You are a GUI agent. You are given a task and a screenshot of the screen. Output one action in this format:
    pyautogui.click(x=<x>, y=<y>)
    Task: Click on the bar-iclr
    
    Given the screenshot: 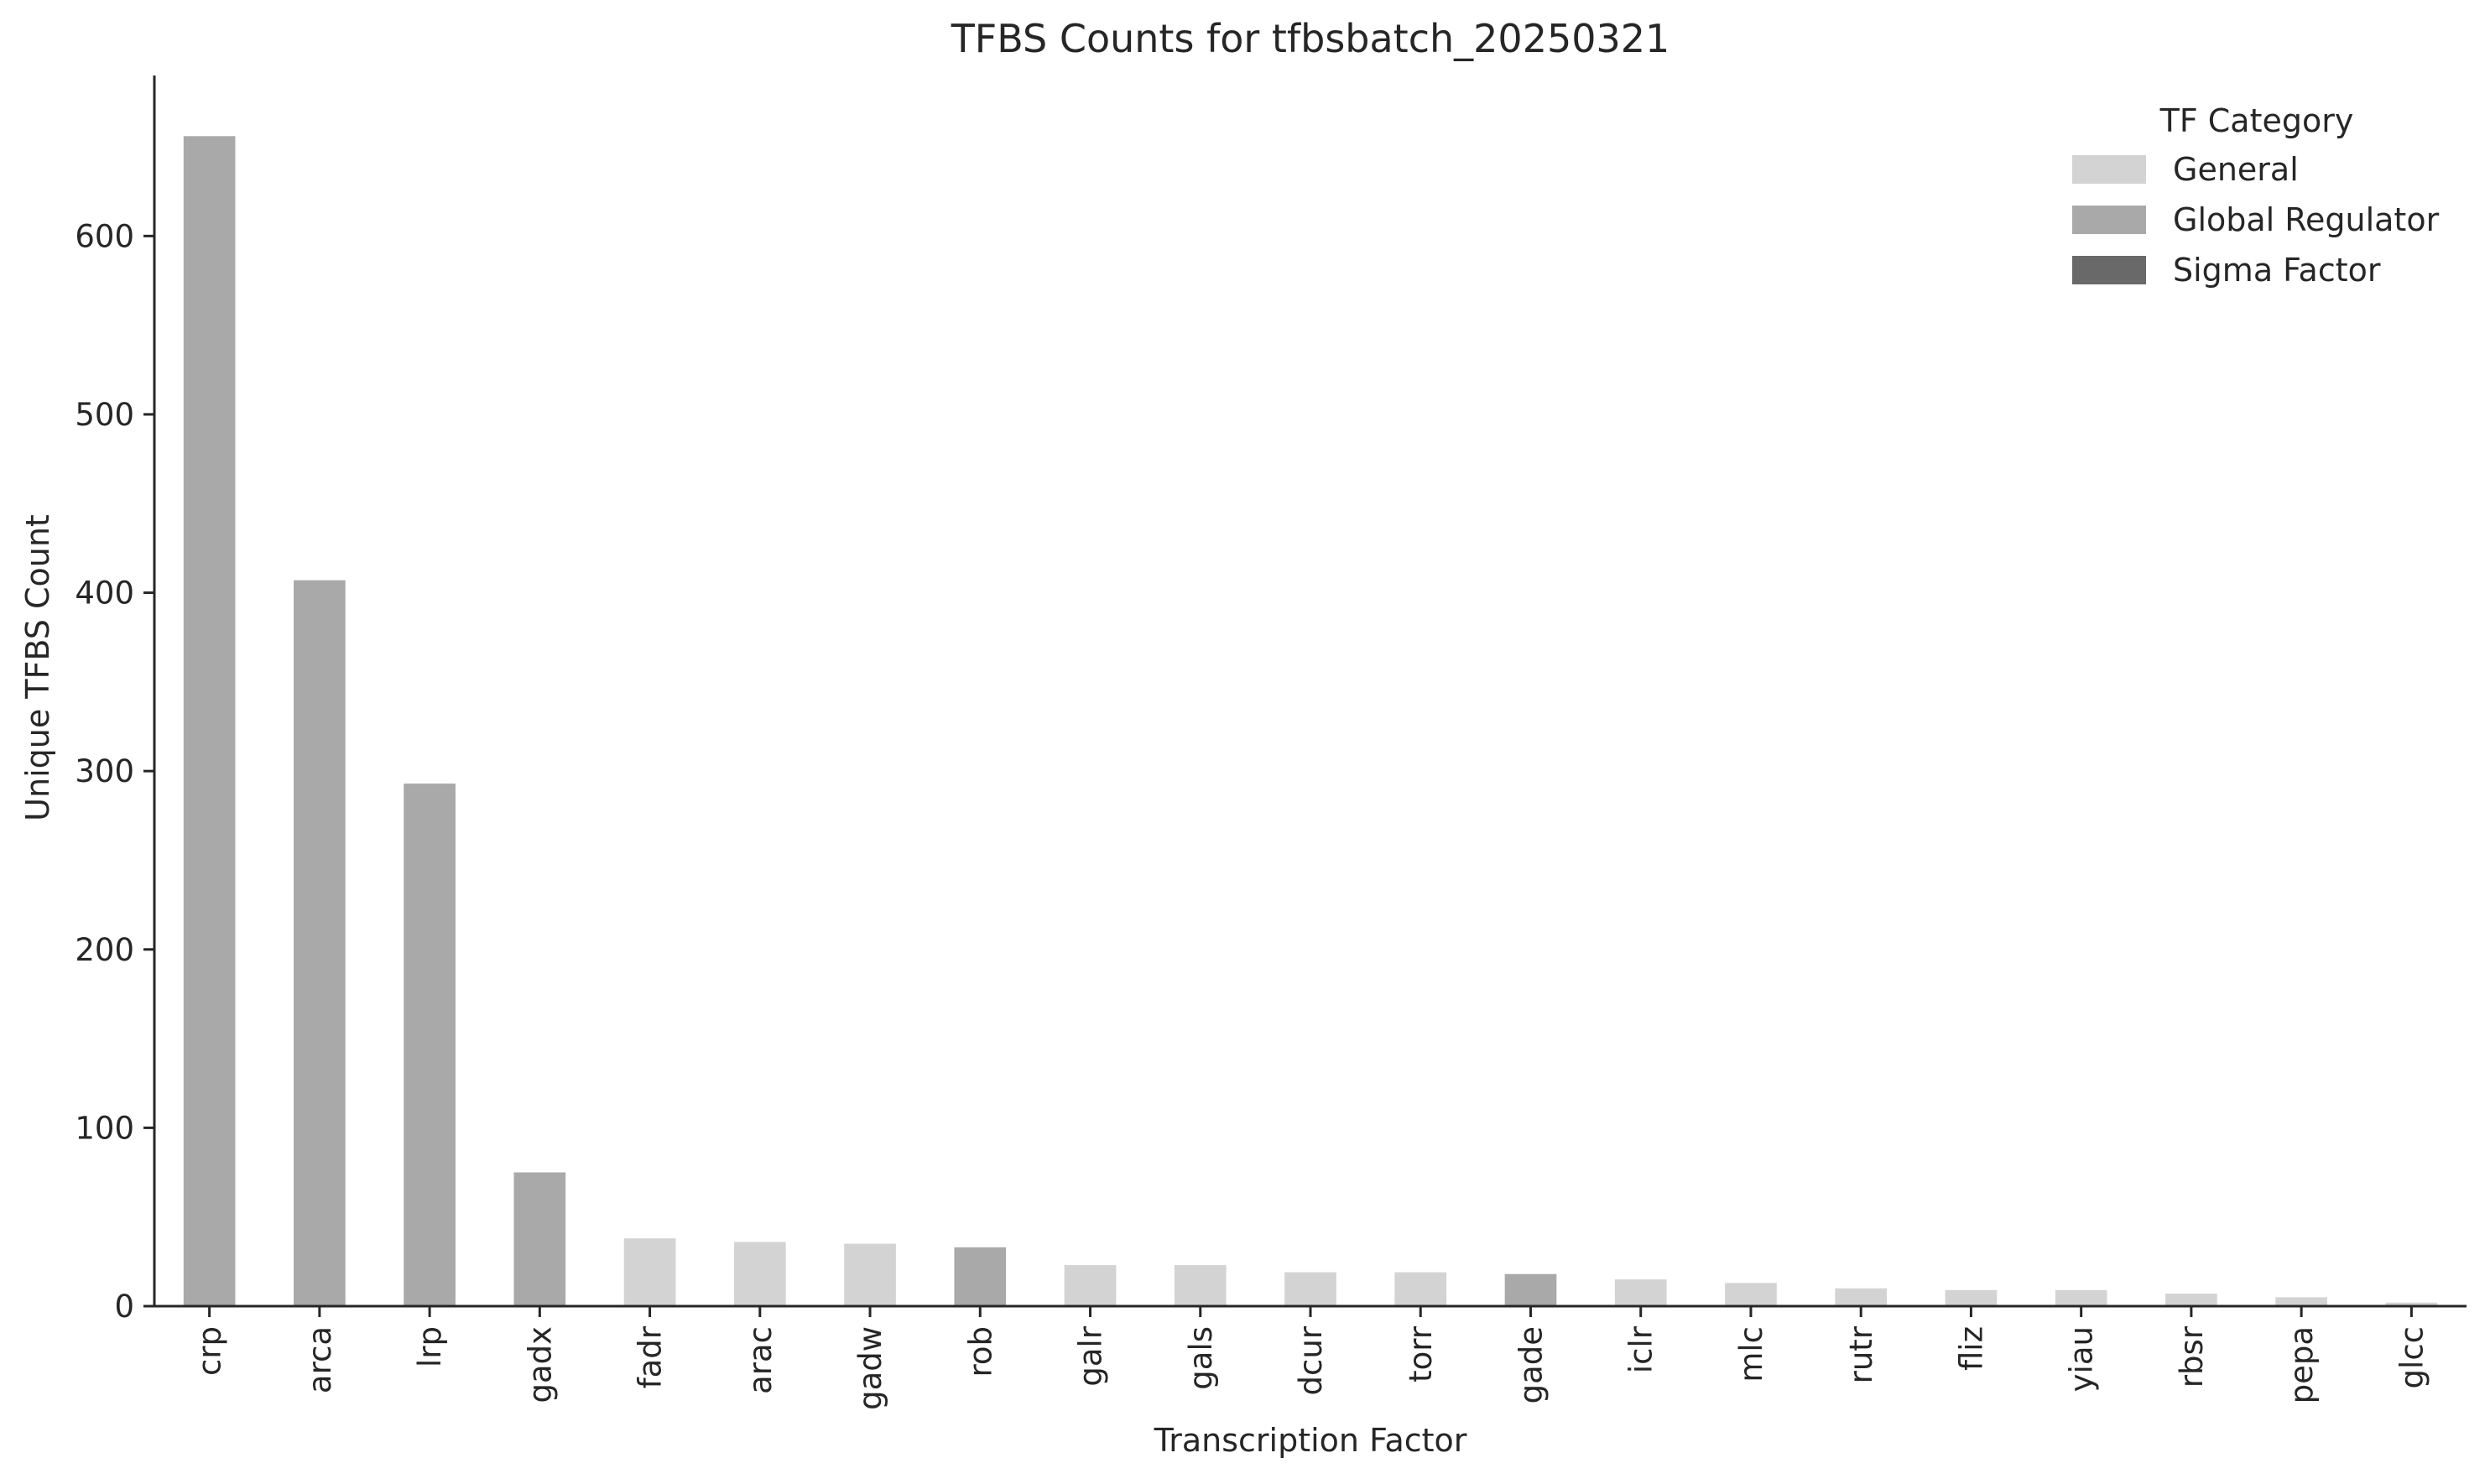 What is the action you would take?
    pyautogui.click(x=1640, y=1292)
    